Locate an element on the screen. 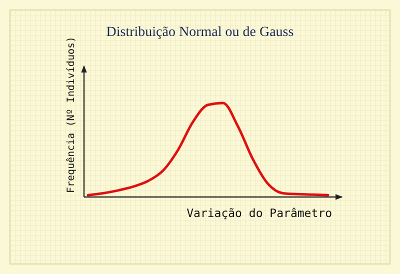 This screenshot has width=400, height=274. x-axis-title: Variação do Parâmetro is located at coordinates (259, 213).